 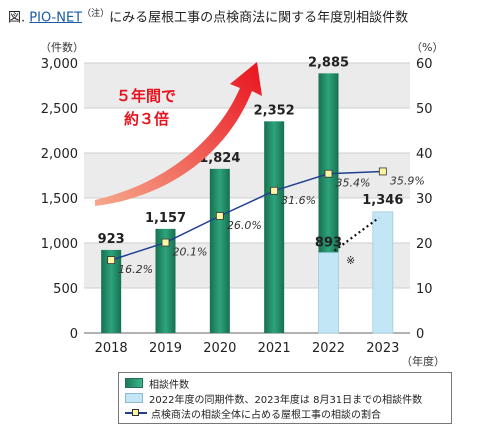 I want to click on y2-axis-label: （%）, so click(x=427, y=47).